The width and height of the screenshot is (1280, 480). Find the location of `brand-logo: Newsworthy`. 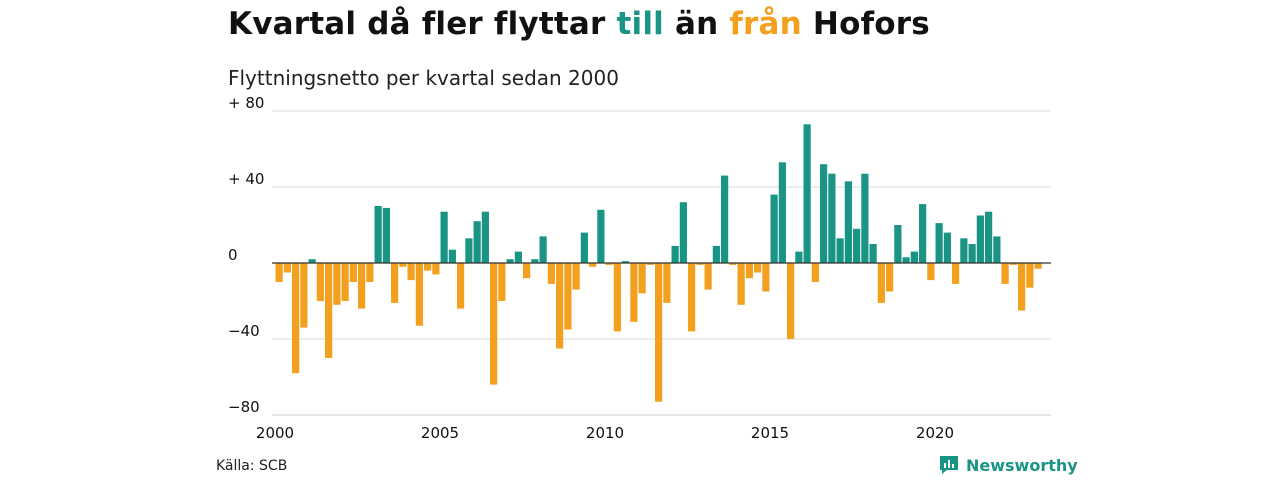

brand-logo: Newsworthy is located at coordinates (1008, 465).